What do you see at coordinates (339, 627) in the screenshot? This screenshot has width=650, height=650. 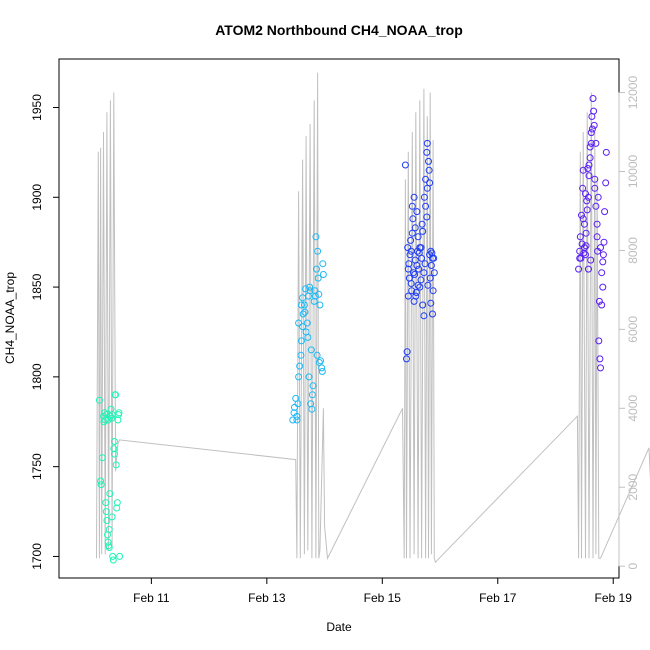 I see `x-axis-label: Date` at bounding box center [339, 627].